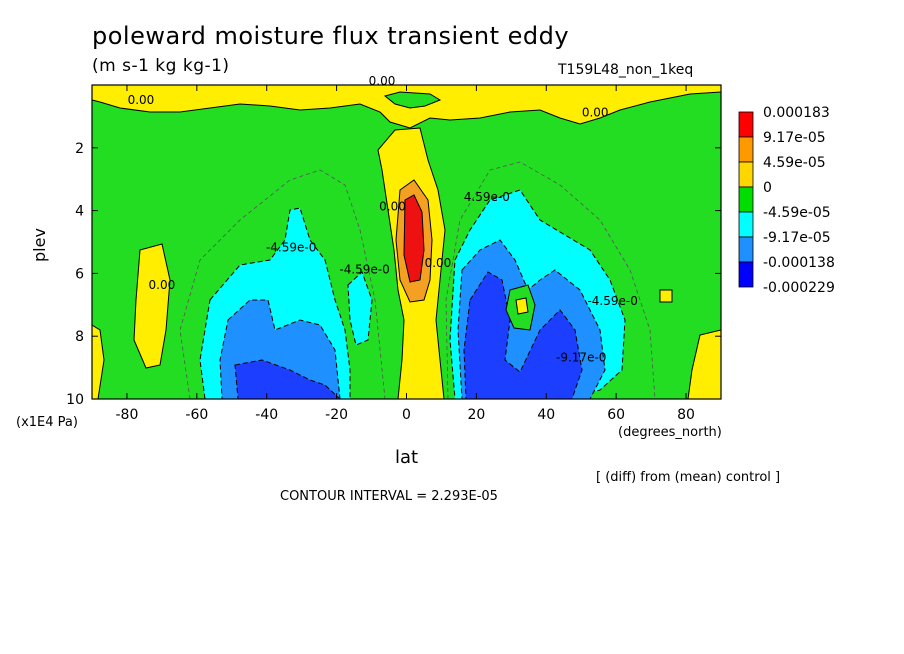  Describe the element at coordinates (331, 36) in the screenshot. I see `chart-title: poleward moisture flux transient eddy` at that location.